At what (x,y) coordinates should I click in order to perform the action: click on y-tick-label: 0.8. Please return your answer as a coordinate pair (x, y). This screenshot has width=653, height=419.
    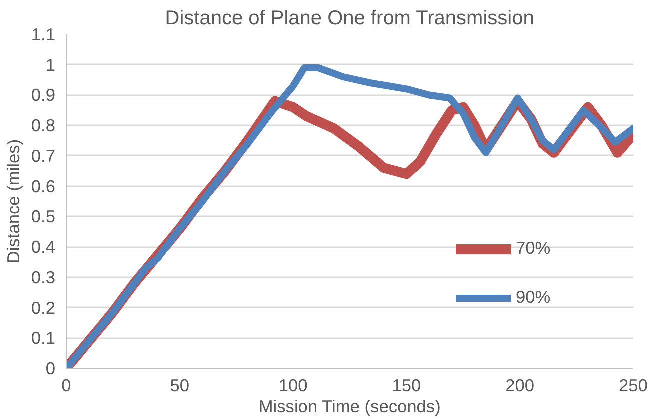
    Looking at the image, I should click on (43, 126).